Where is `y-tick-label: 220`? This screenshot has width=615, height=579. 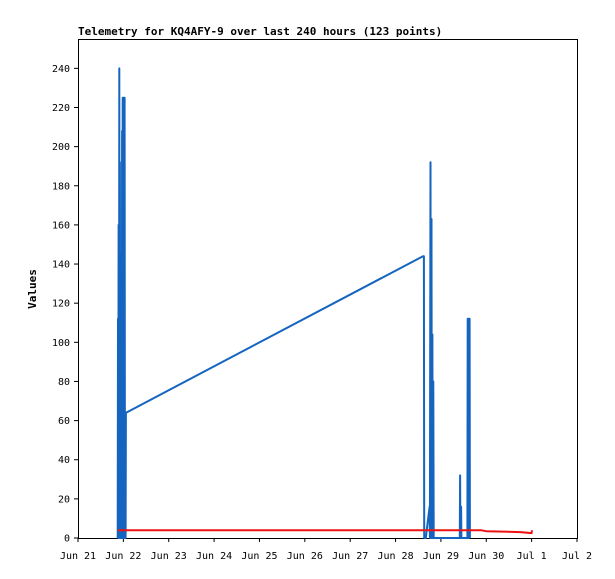 y-tick-label: 220 is located at coordinates (61, 108).